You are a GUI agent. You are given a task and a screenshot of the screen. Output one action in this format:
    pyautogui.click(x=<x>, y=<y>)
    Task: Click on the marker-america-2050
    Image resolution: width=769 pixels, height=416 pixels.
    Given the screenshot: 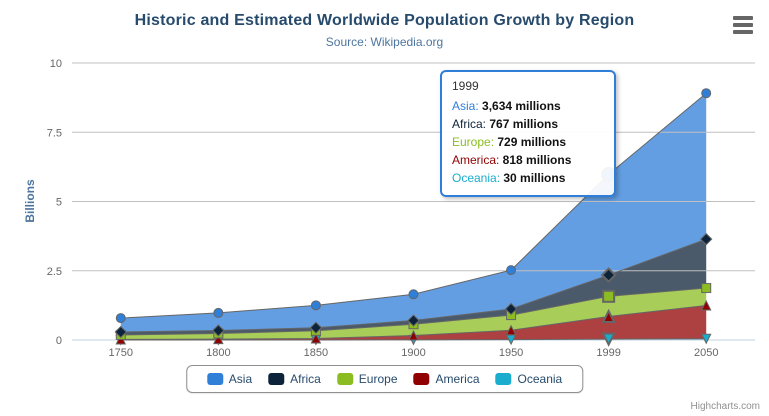 What is the action you would take?
    pyautogui.click(x=706, y=305)
    